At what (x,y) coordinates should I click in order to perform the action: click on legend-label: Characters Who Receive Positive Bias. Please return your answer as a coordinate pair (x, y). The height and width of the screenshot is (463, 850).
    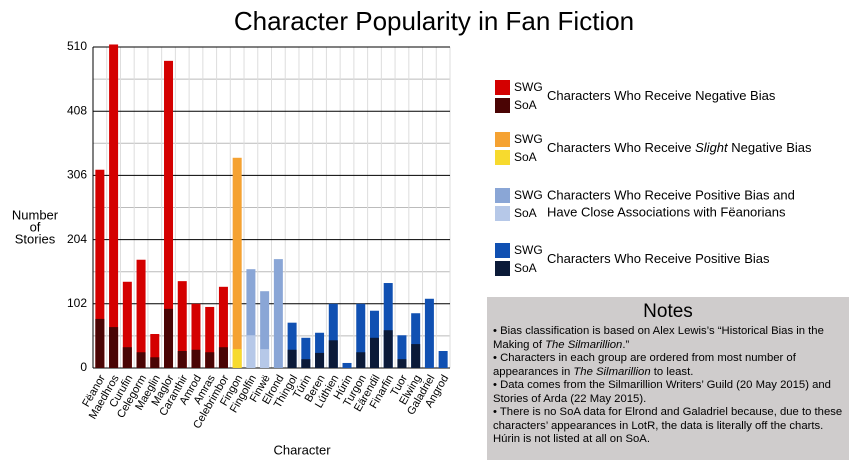
    Looking at the image, I should click on (658, 258).